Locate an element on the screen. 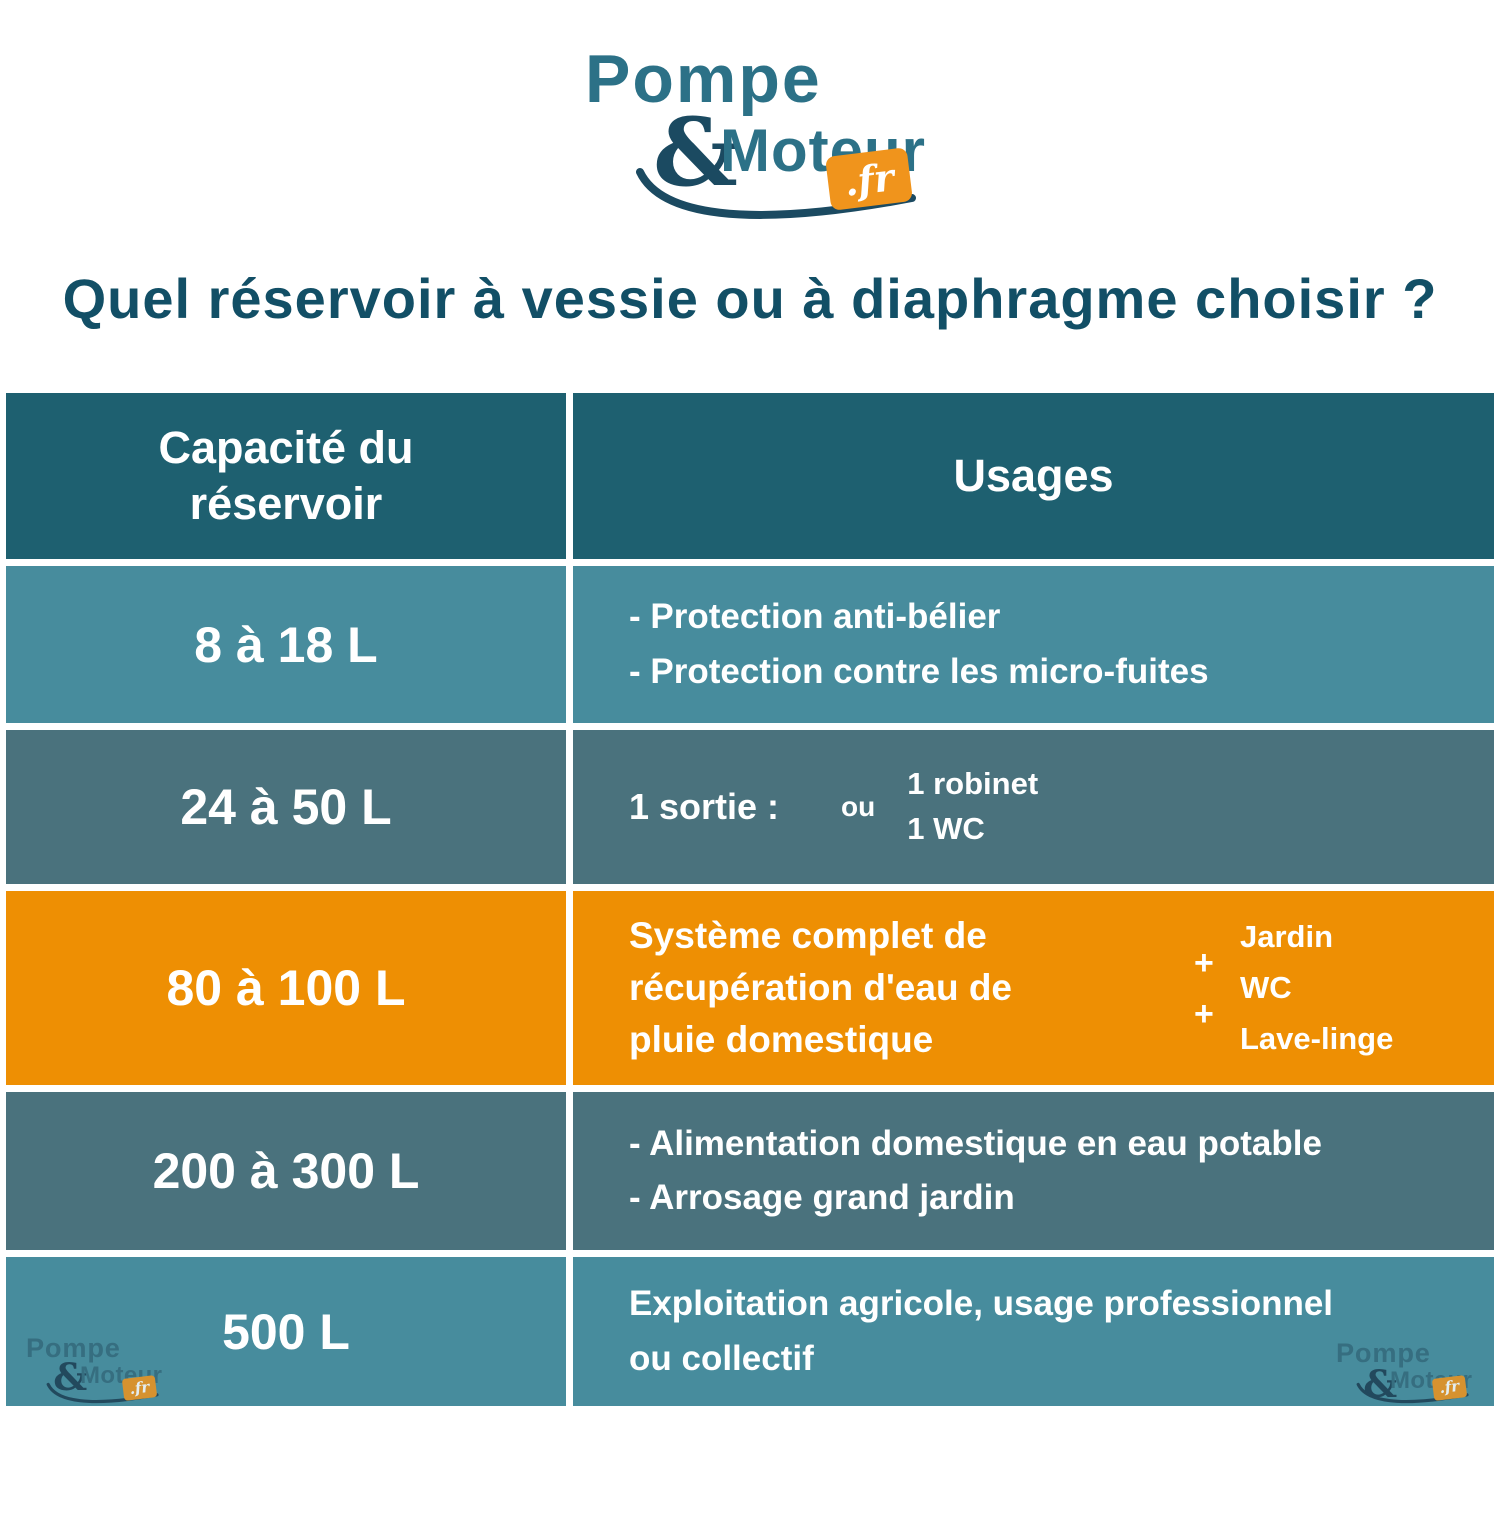 This screenshot has height=1540, width=1500. capacity-cell-80-100: 80 à 100 L is located at coordinates (286, 988).